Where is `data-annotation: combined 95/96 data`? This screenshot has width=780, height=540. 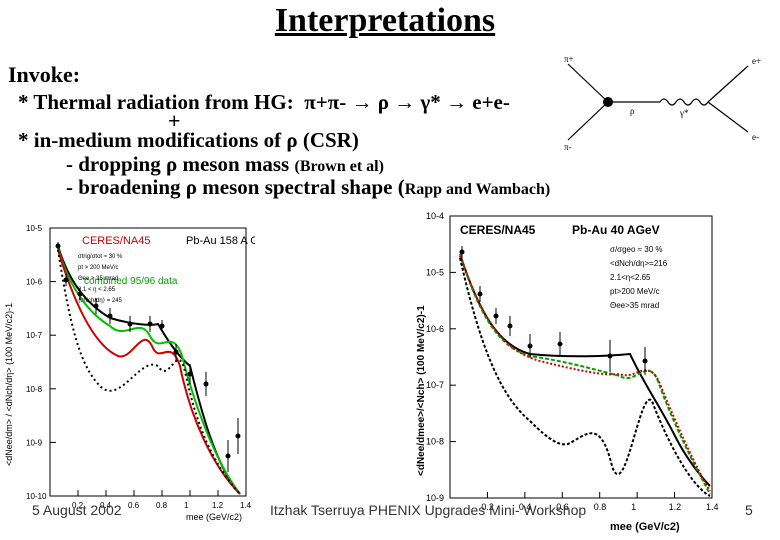 data-annotation: combined 95/96 data is located at coordinates (131, 281).